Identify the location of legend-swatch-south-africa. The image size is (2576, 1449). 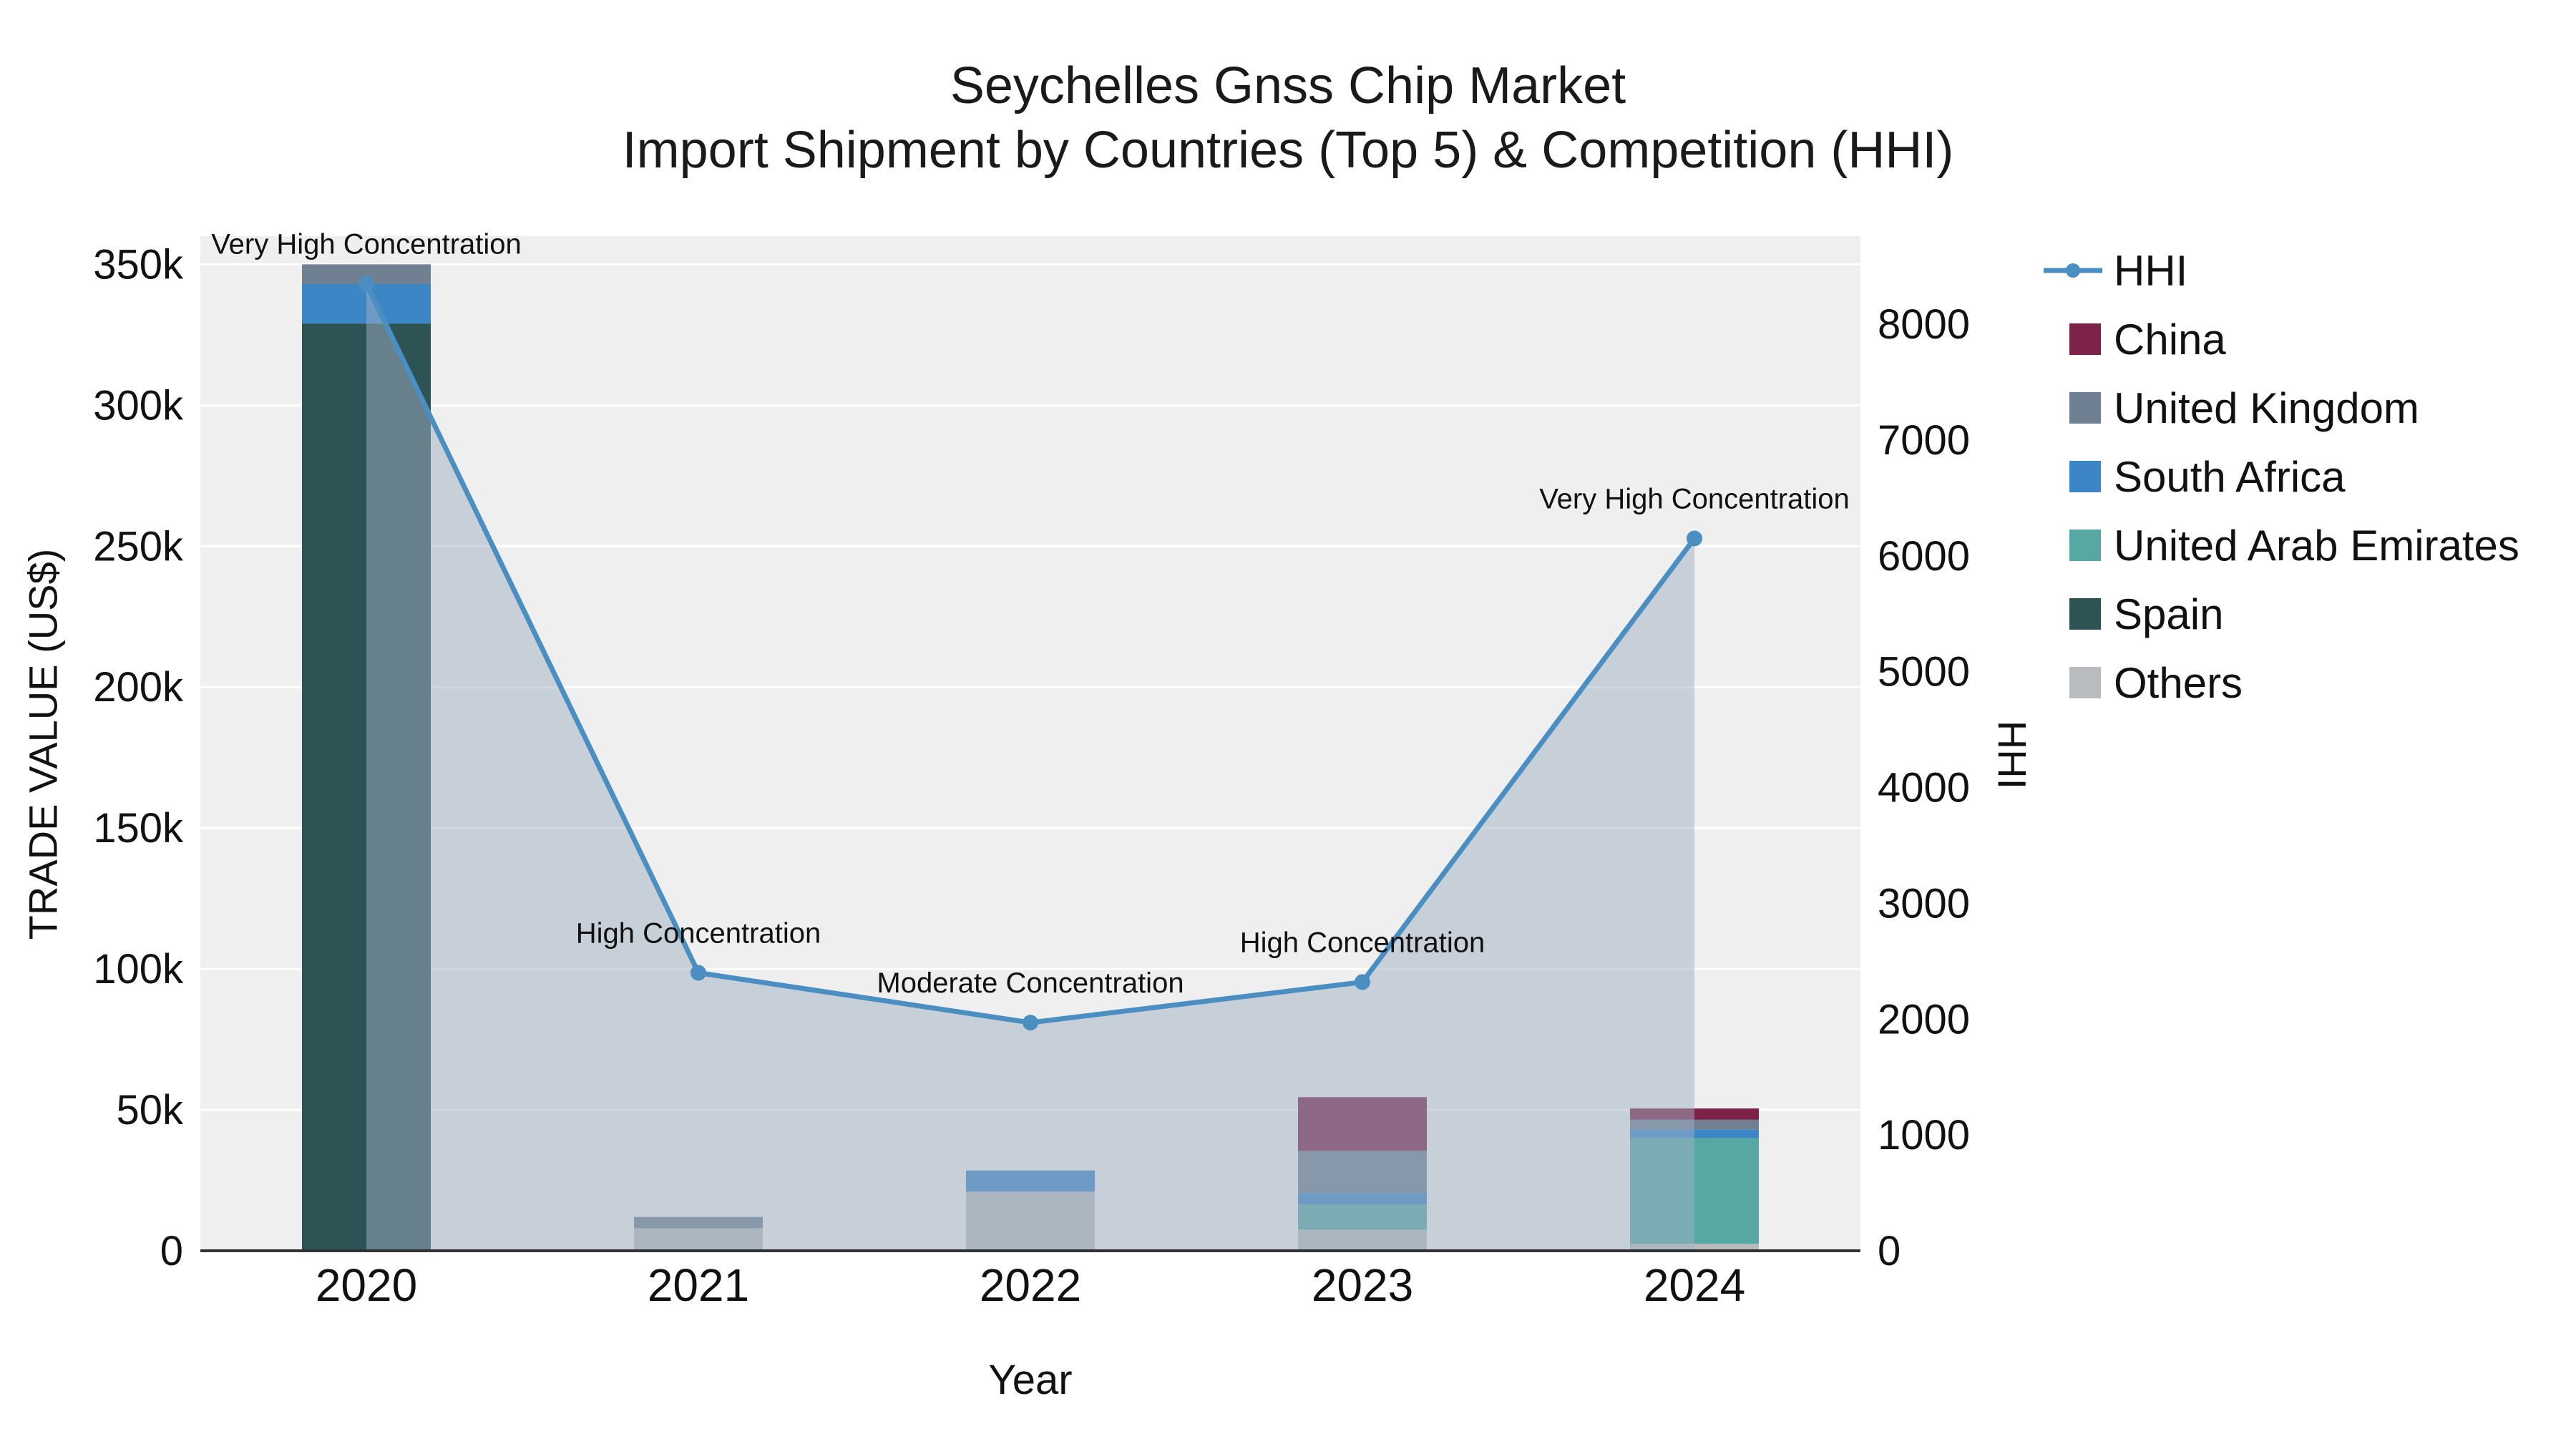
(2085, 476).